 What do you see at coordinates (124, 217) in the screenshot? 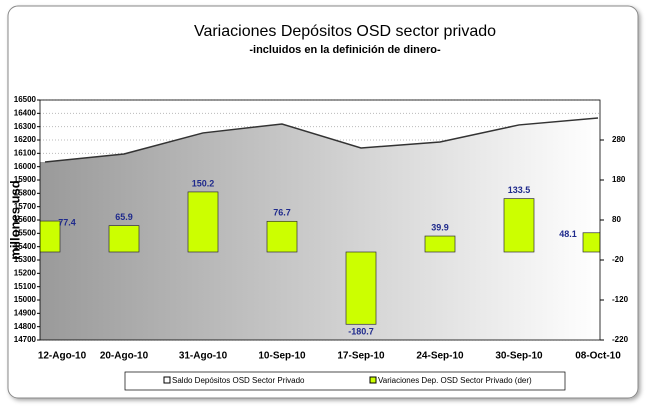
I see `data-label: 65.9` at bounding box center [124, 217].